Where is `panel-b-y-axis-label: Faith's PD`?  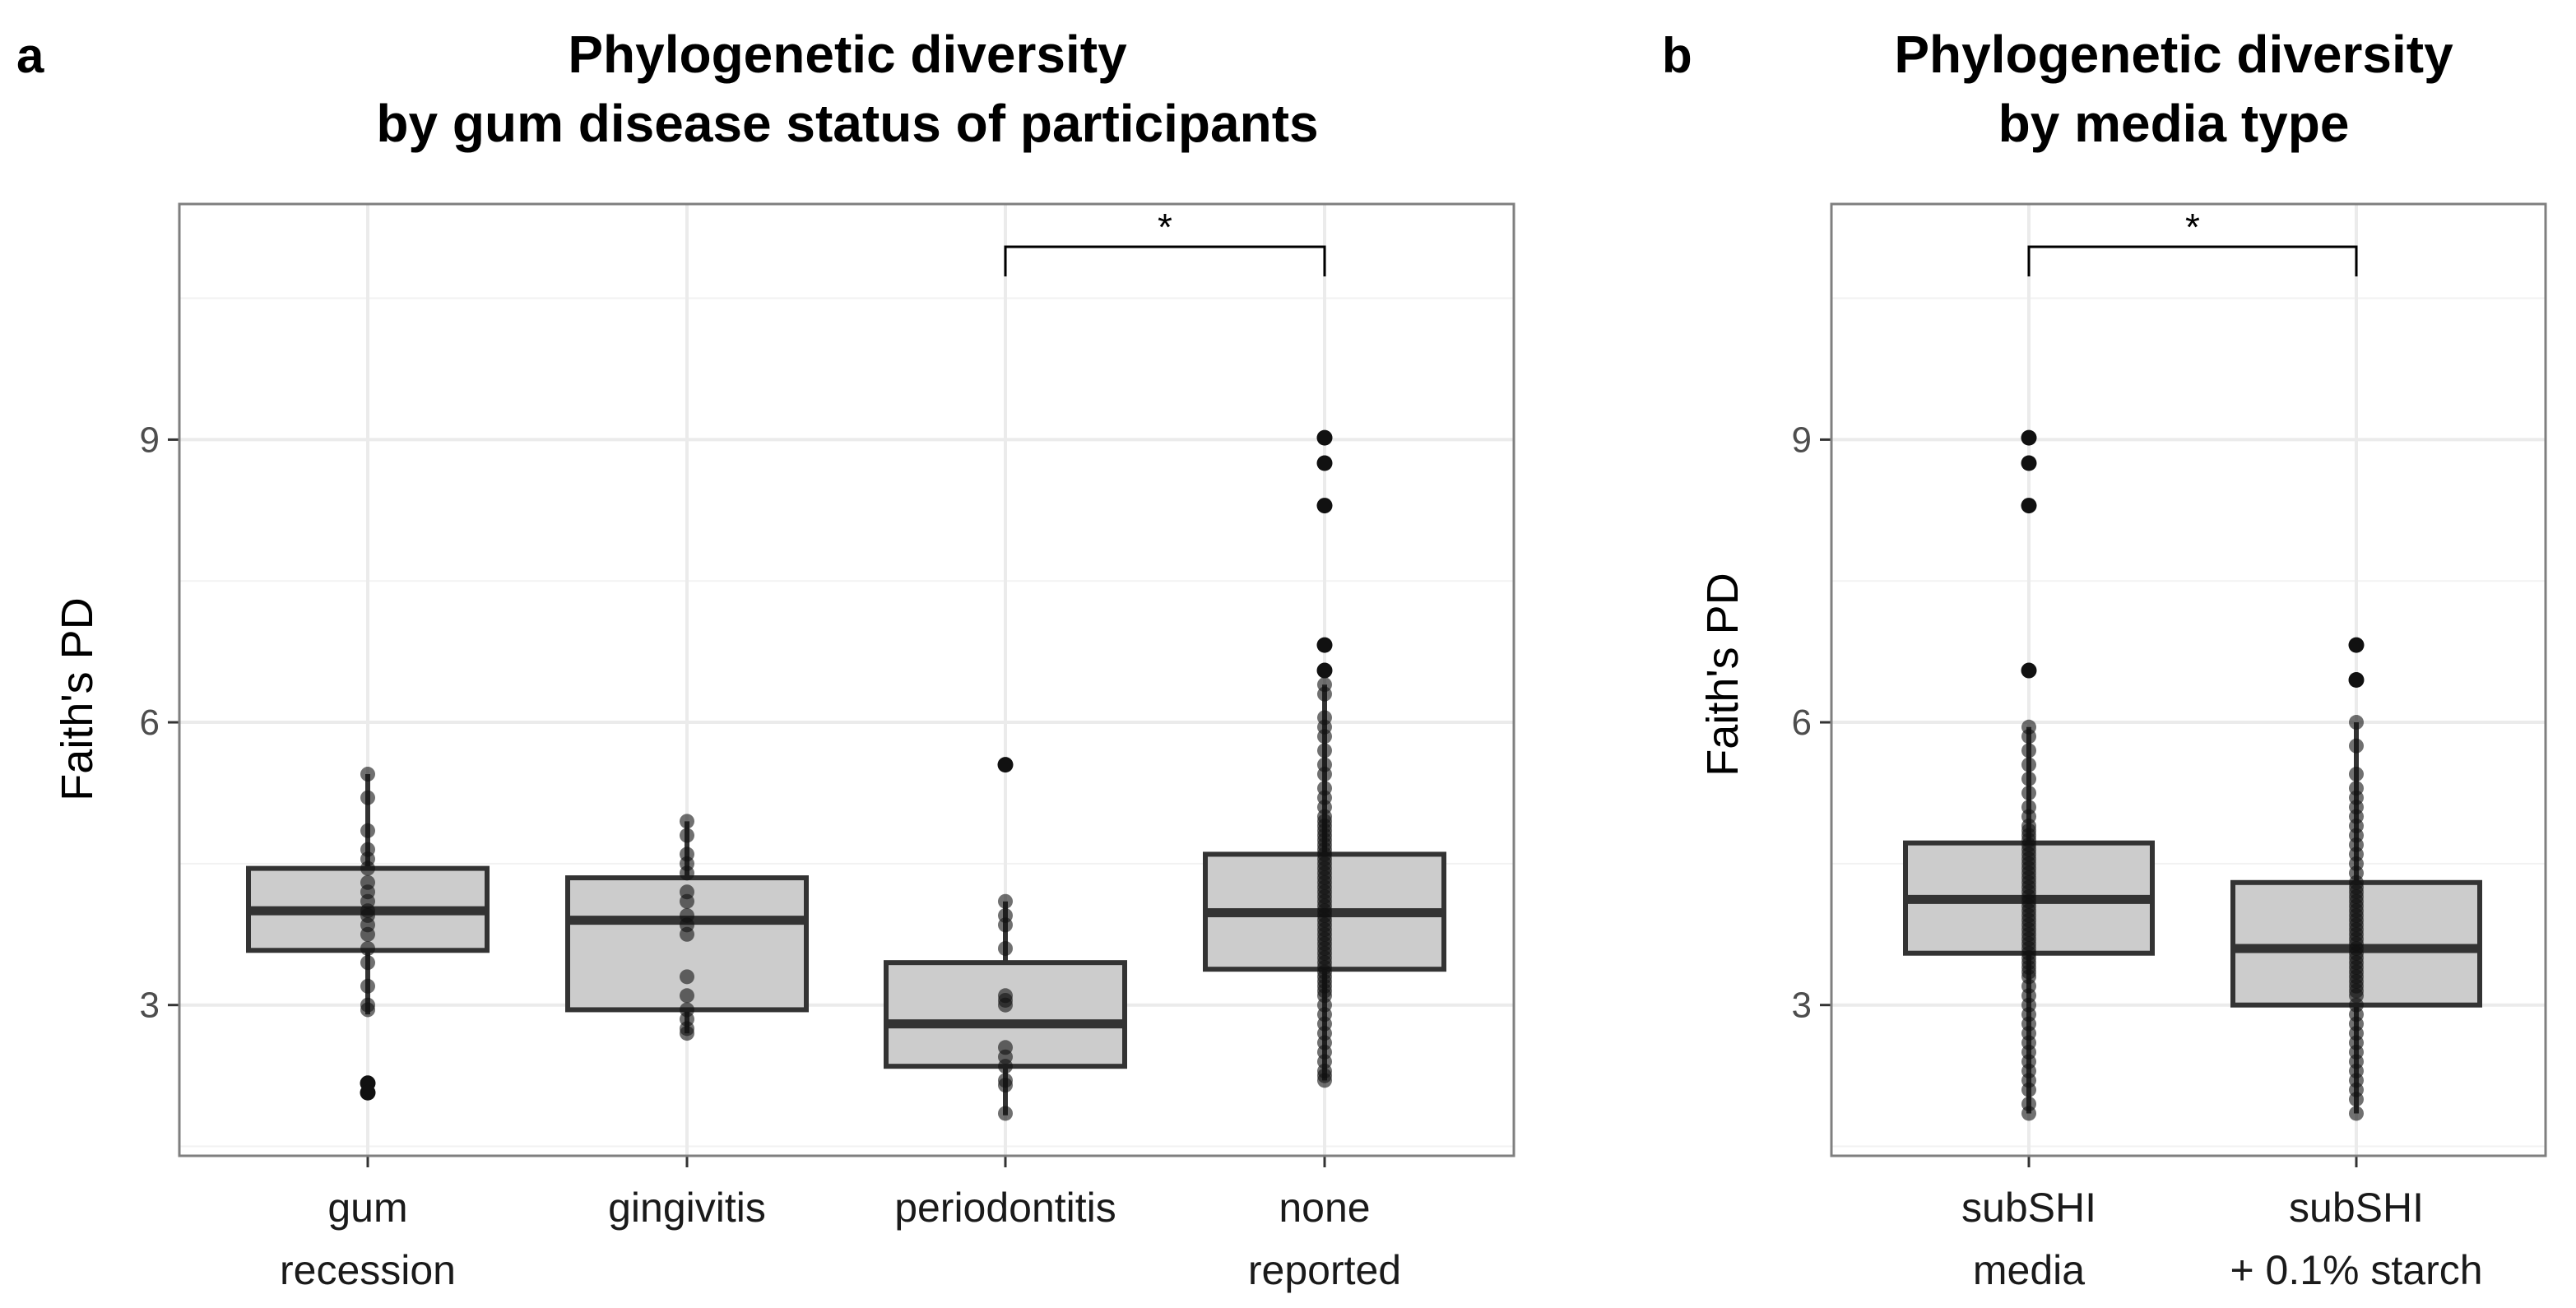
panel-b-y-axis-label: Faith's PD is located at coordinates (1723, 674).